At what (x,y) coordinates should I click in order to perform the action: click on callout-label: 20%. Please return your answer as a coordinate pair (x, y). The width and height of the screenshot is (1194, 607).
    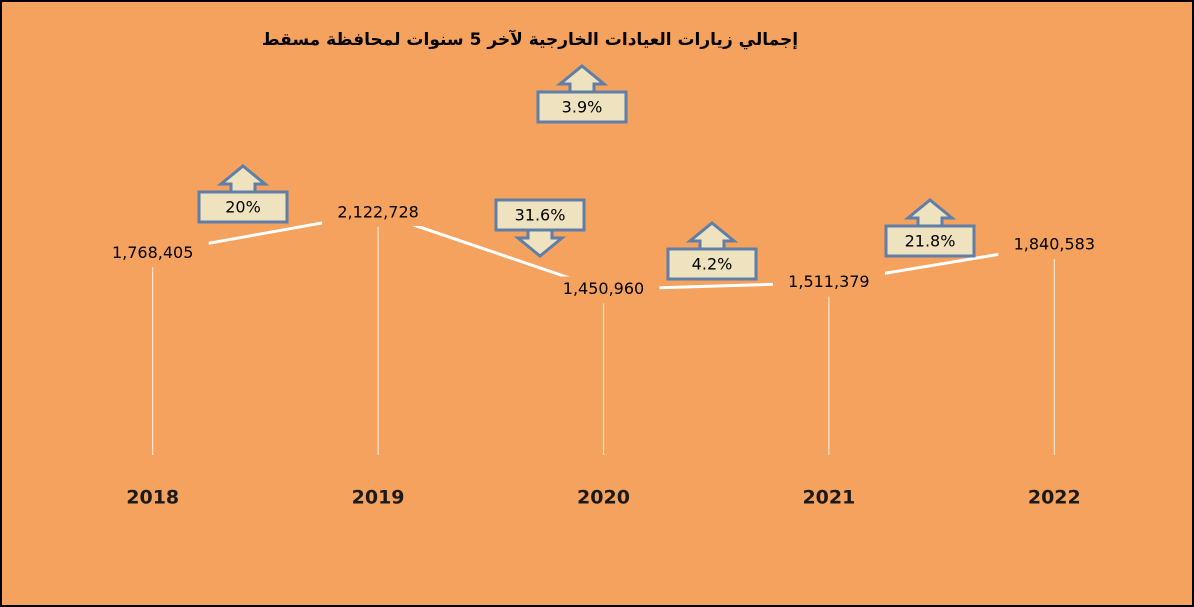
    Looking at the image, I should click on (243, 207).